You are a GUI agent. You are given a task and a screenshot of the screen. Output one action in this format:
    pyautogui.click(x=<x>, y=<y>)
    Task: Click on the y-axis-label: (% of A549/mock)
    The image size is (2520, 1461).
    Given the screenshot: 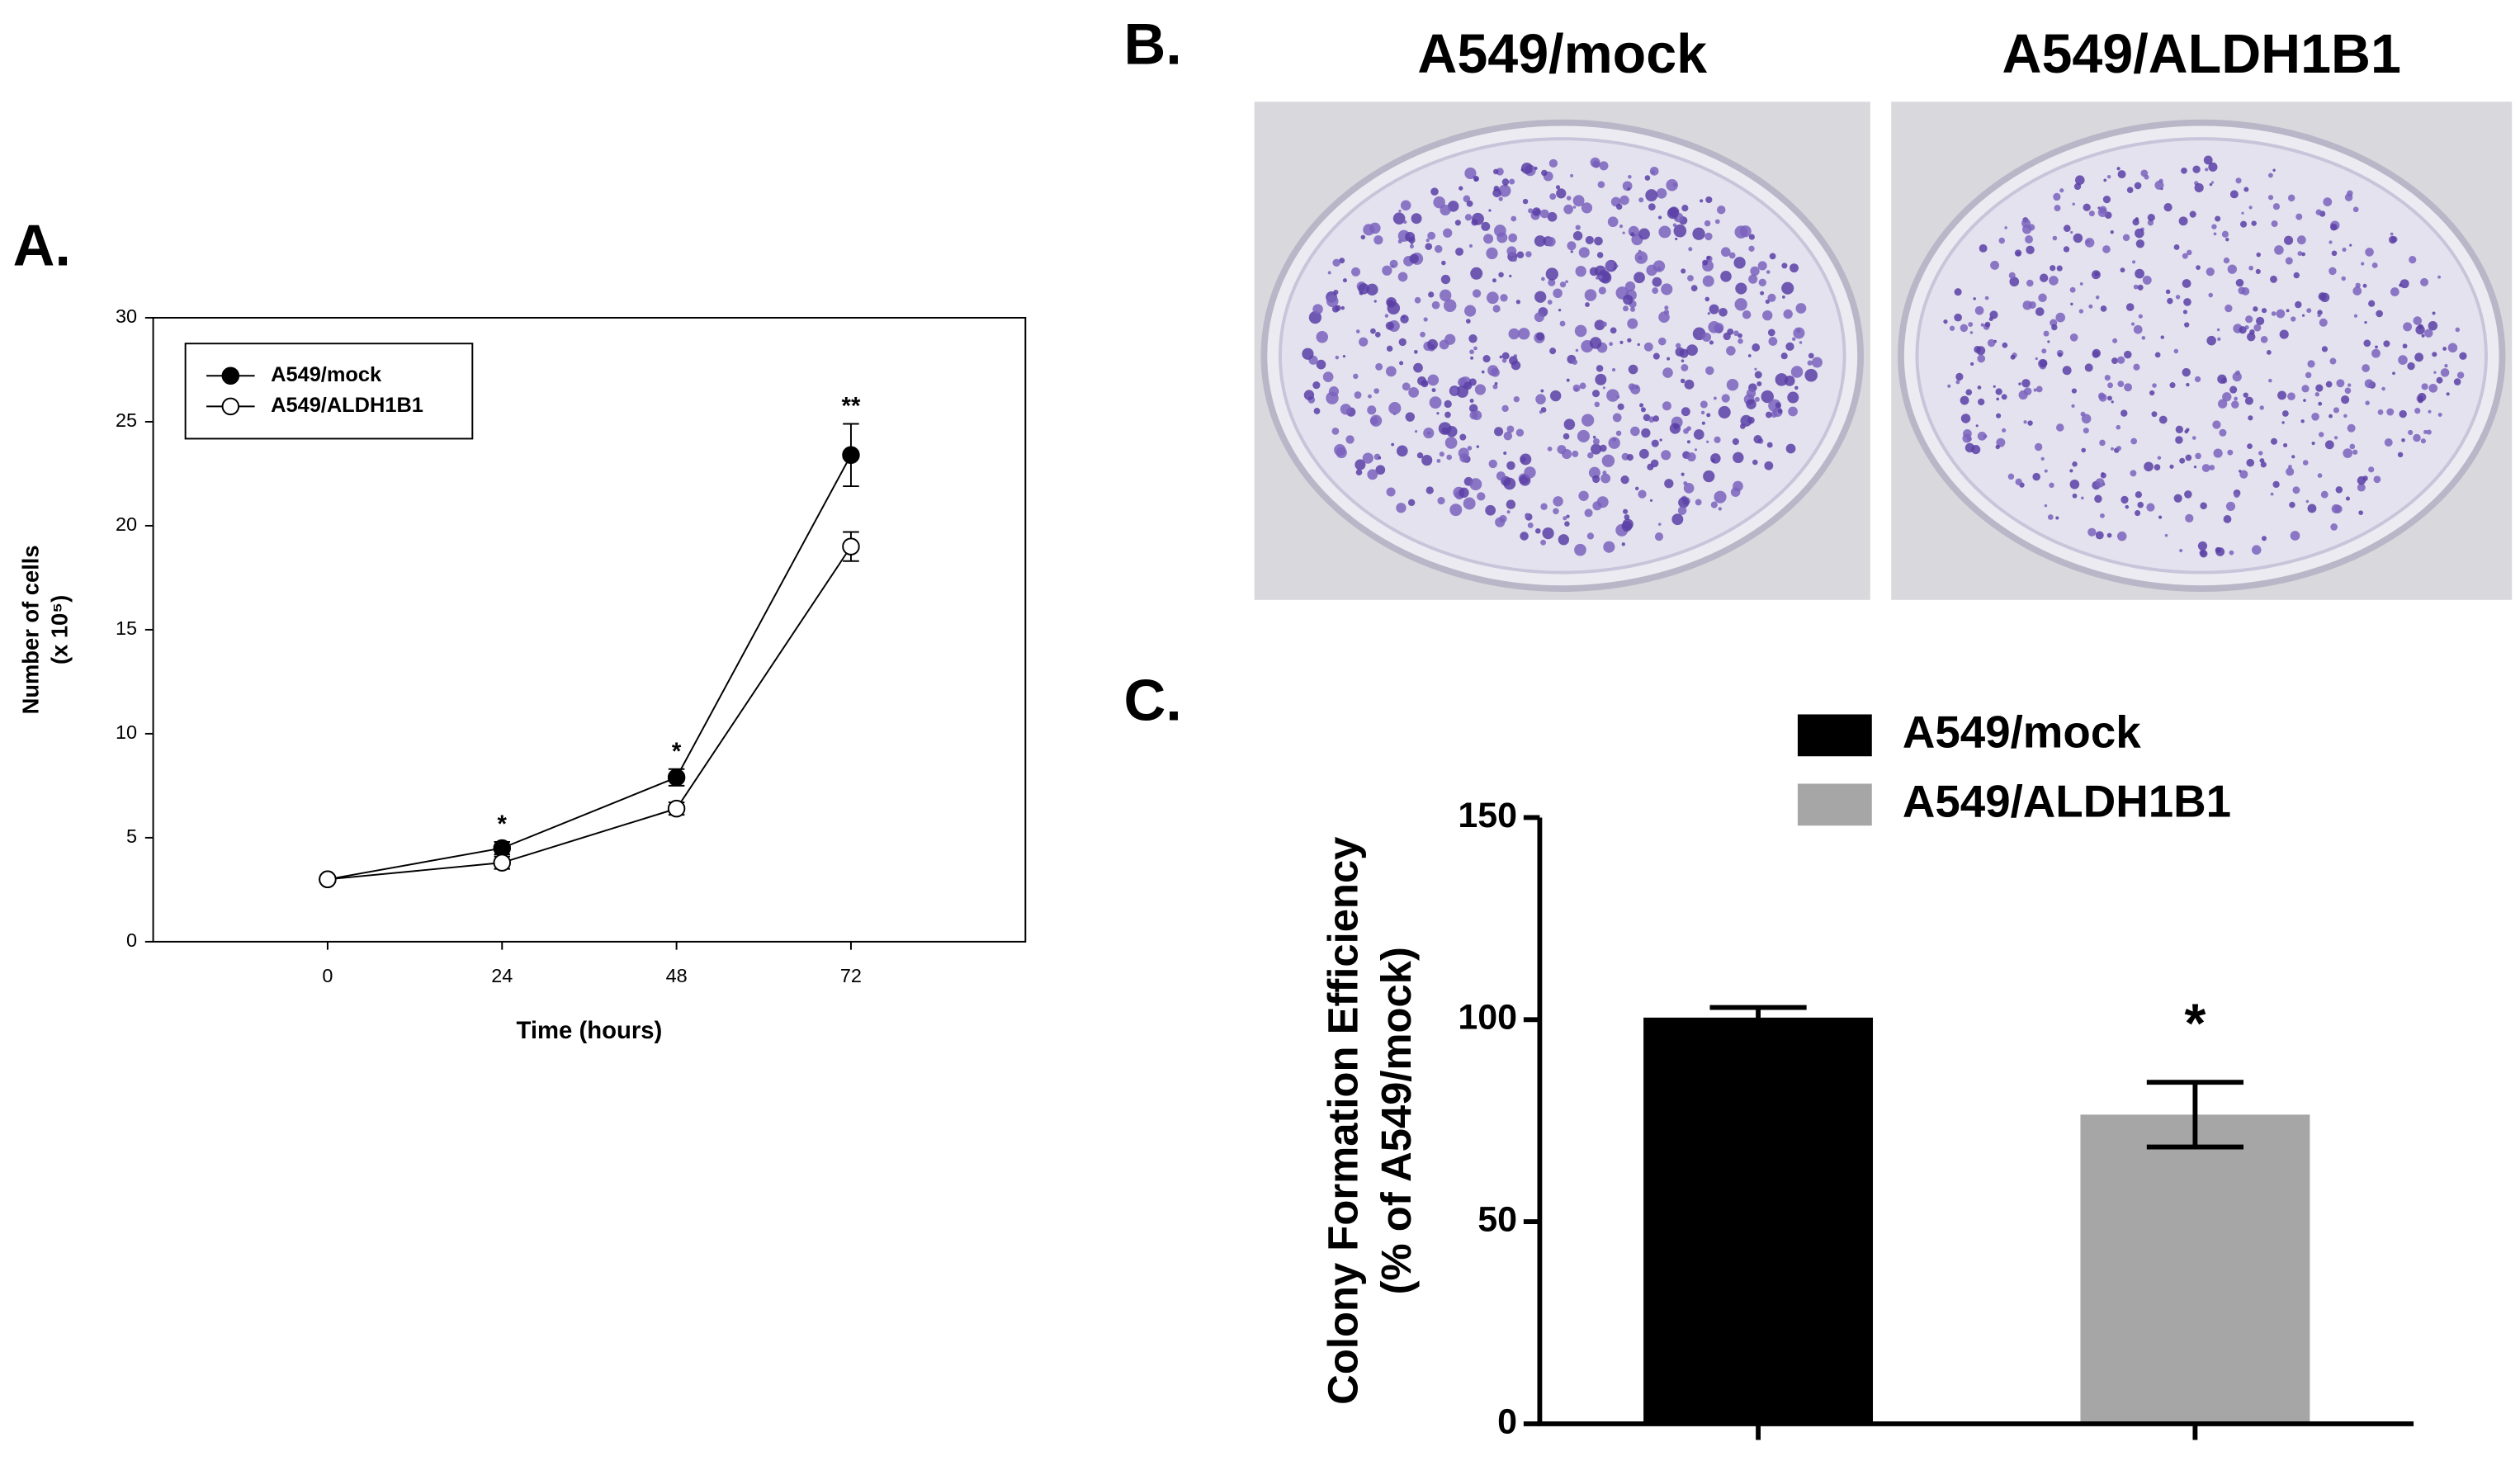 What is the action you would take?
    pyautogui.click(x=1396, y=1120)
    